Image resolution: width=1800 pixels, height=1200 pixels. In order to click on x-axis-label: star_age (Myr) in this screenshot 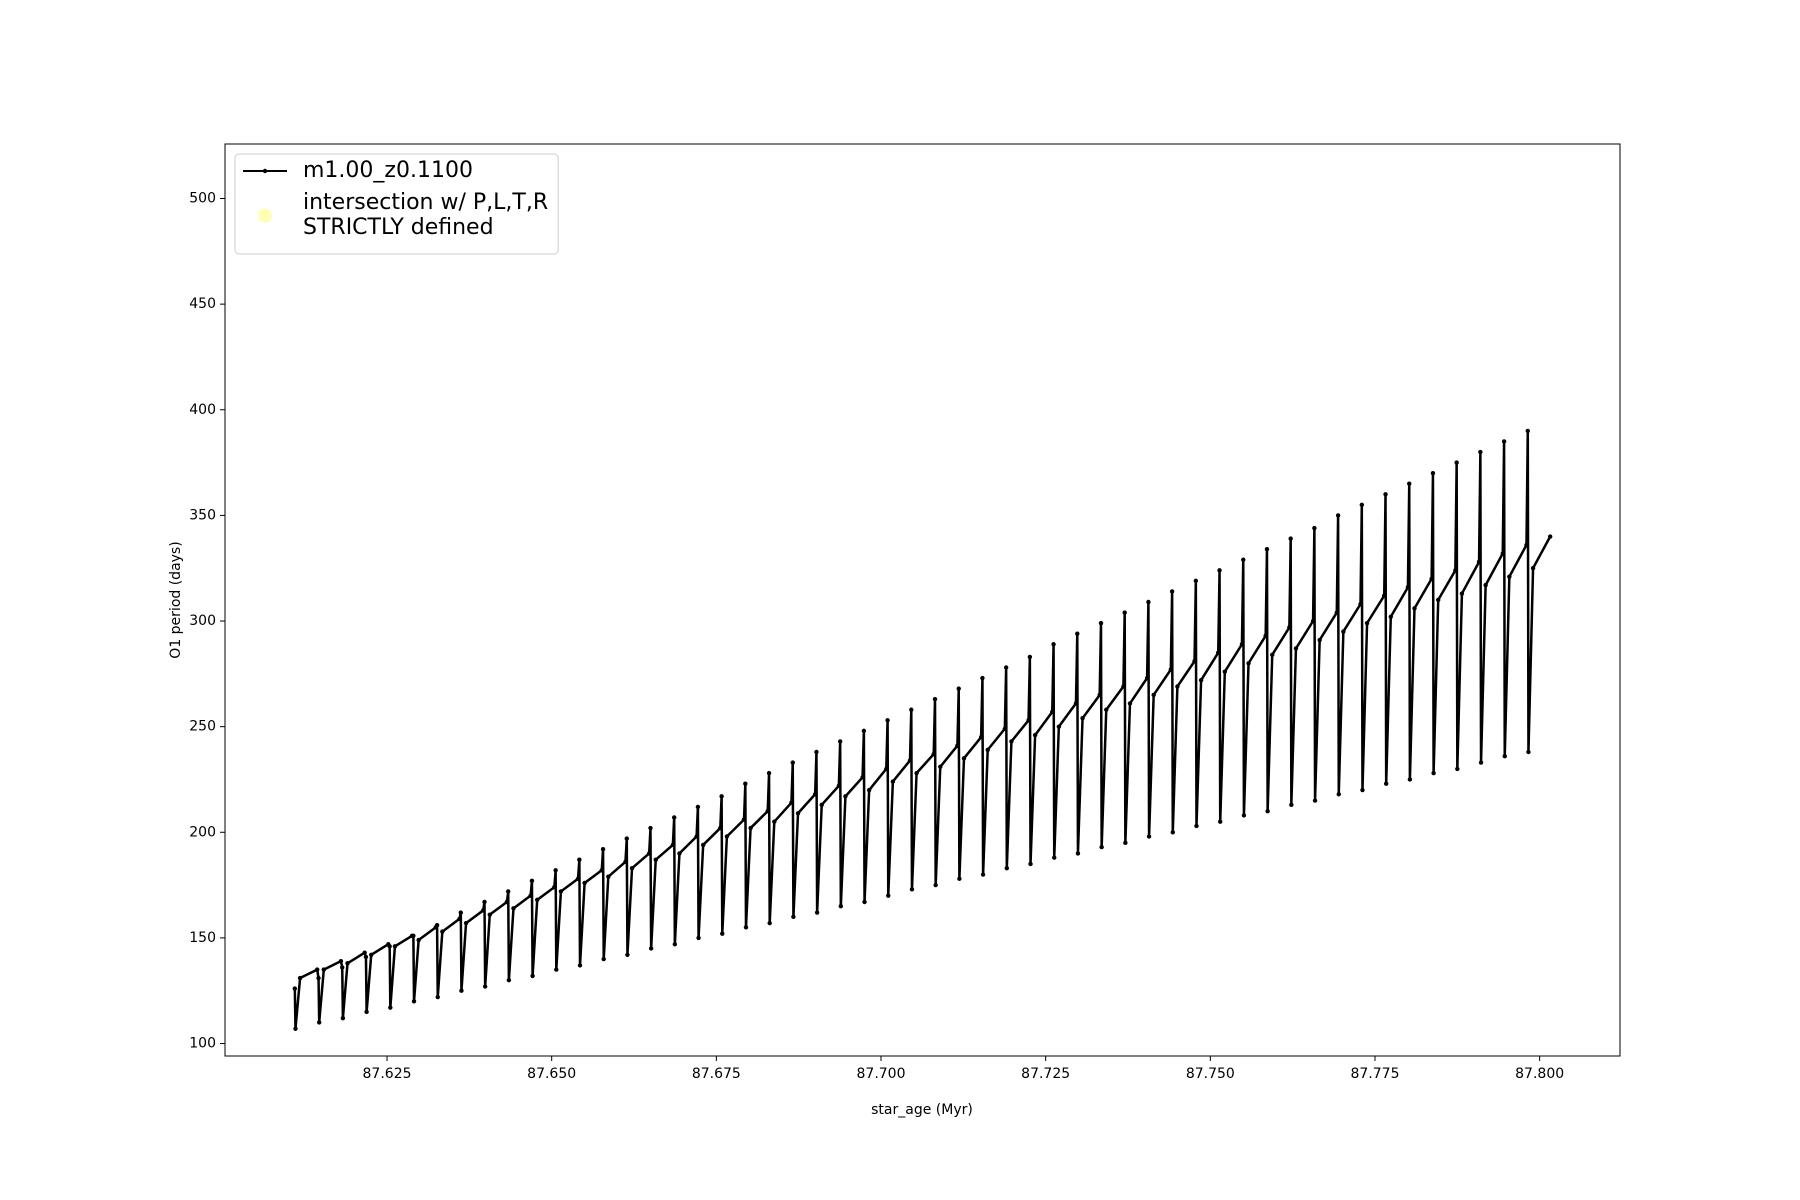, I will do `click(922, 1110)`.